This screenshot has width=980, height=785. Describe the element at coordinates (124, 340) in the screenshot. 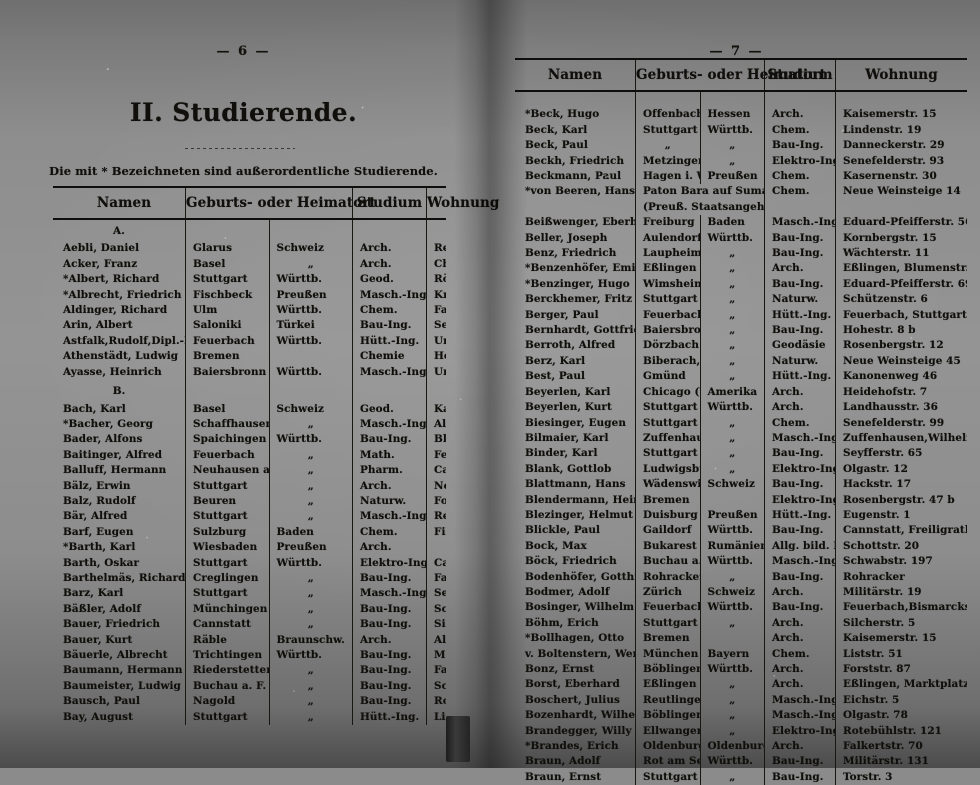

I see `cell-name: Astfalk,Rudolf,Dipl.-Ing.` at that location.